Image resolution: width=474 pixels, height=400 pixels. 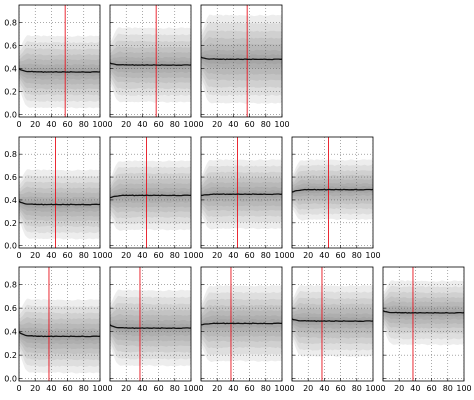 I want to click on panel-r0c1: 0 20 40 60 80 100, so click(x=153, y=66).